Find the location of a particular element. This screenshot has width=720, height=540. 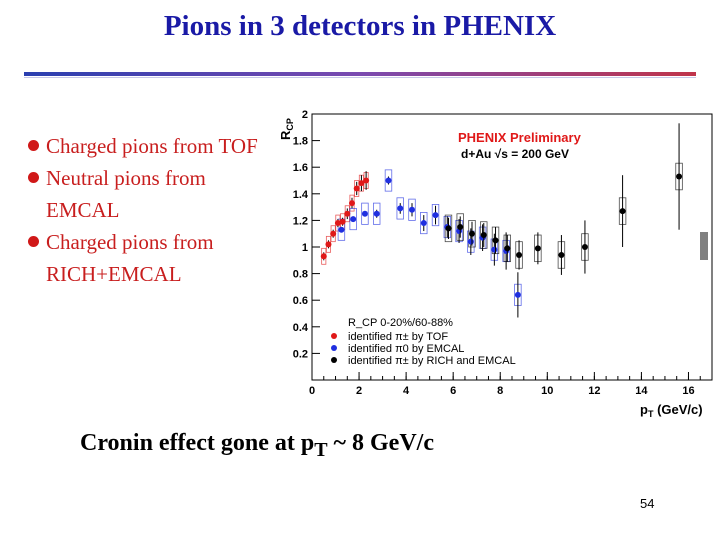

y-axis-label: RCP is located at coordinates (286, 129).